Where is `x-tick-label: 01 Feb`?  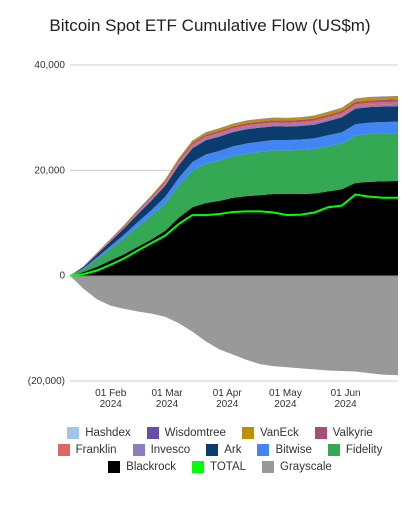
x-tick-label: 01 Feb is located at coordinates (111, 393).